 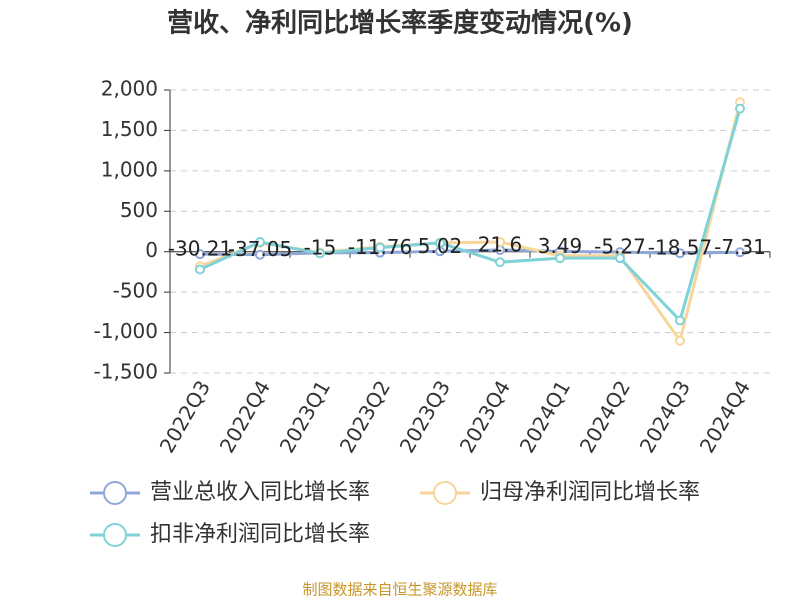 What do you see at coordinates (260, 534) in the screenshot?
I see `legend-label: 扣非净利润同比增长率` at bounding box center [260, 534].